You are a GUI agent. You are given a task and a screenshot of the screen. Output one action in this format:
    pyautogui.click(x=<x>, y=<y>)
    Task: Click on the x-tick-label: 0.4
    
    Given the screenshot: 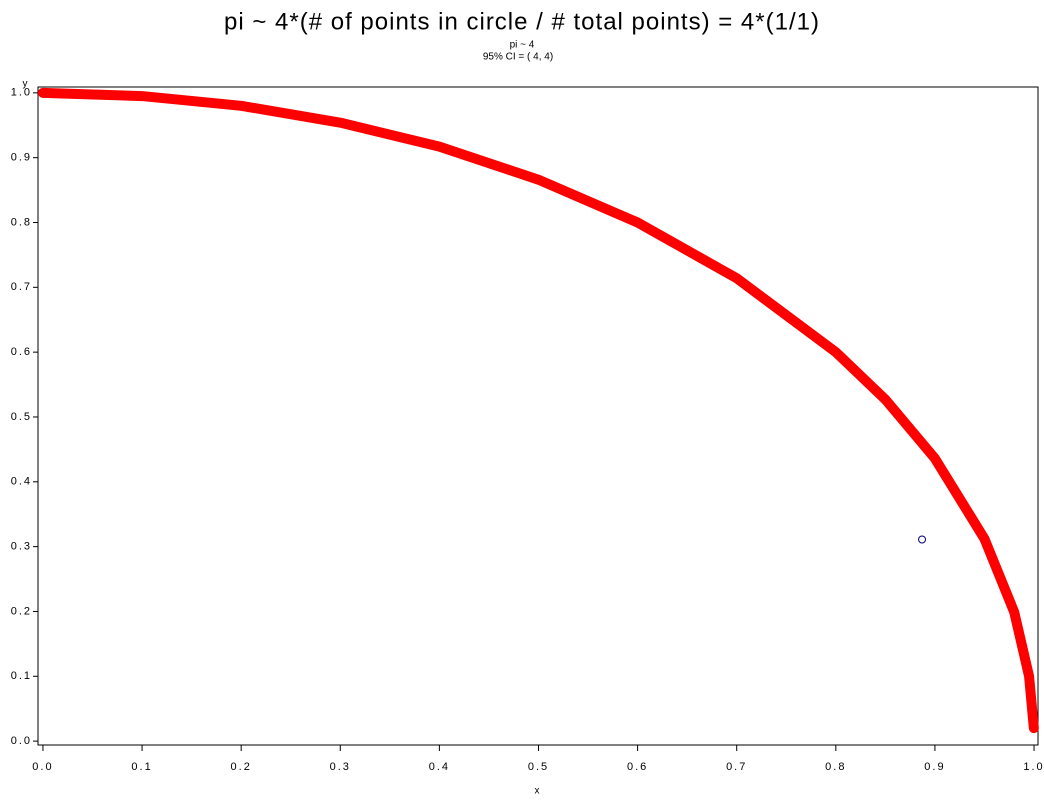 What is the action you would take?
    pyautogui.click(x=439, y=767)
    